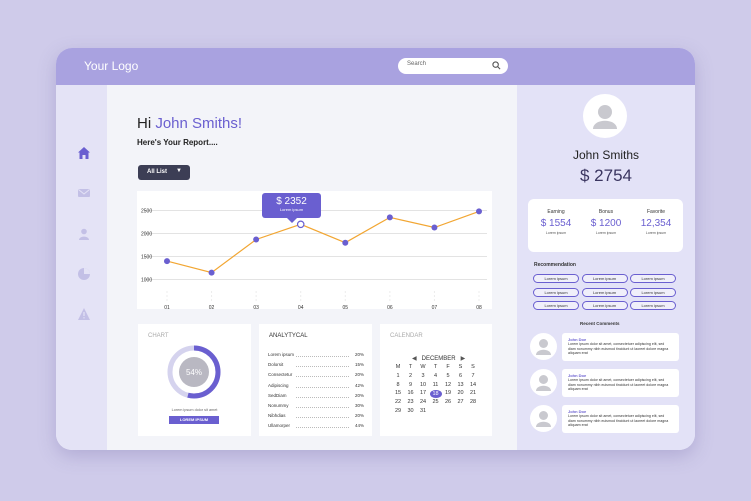 This screenshot has height=501, width=751. I want to click on stat-label: Bonus, so click(606, 212).